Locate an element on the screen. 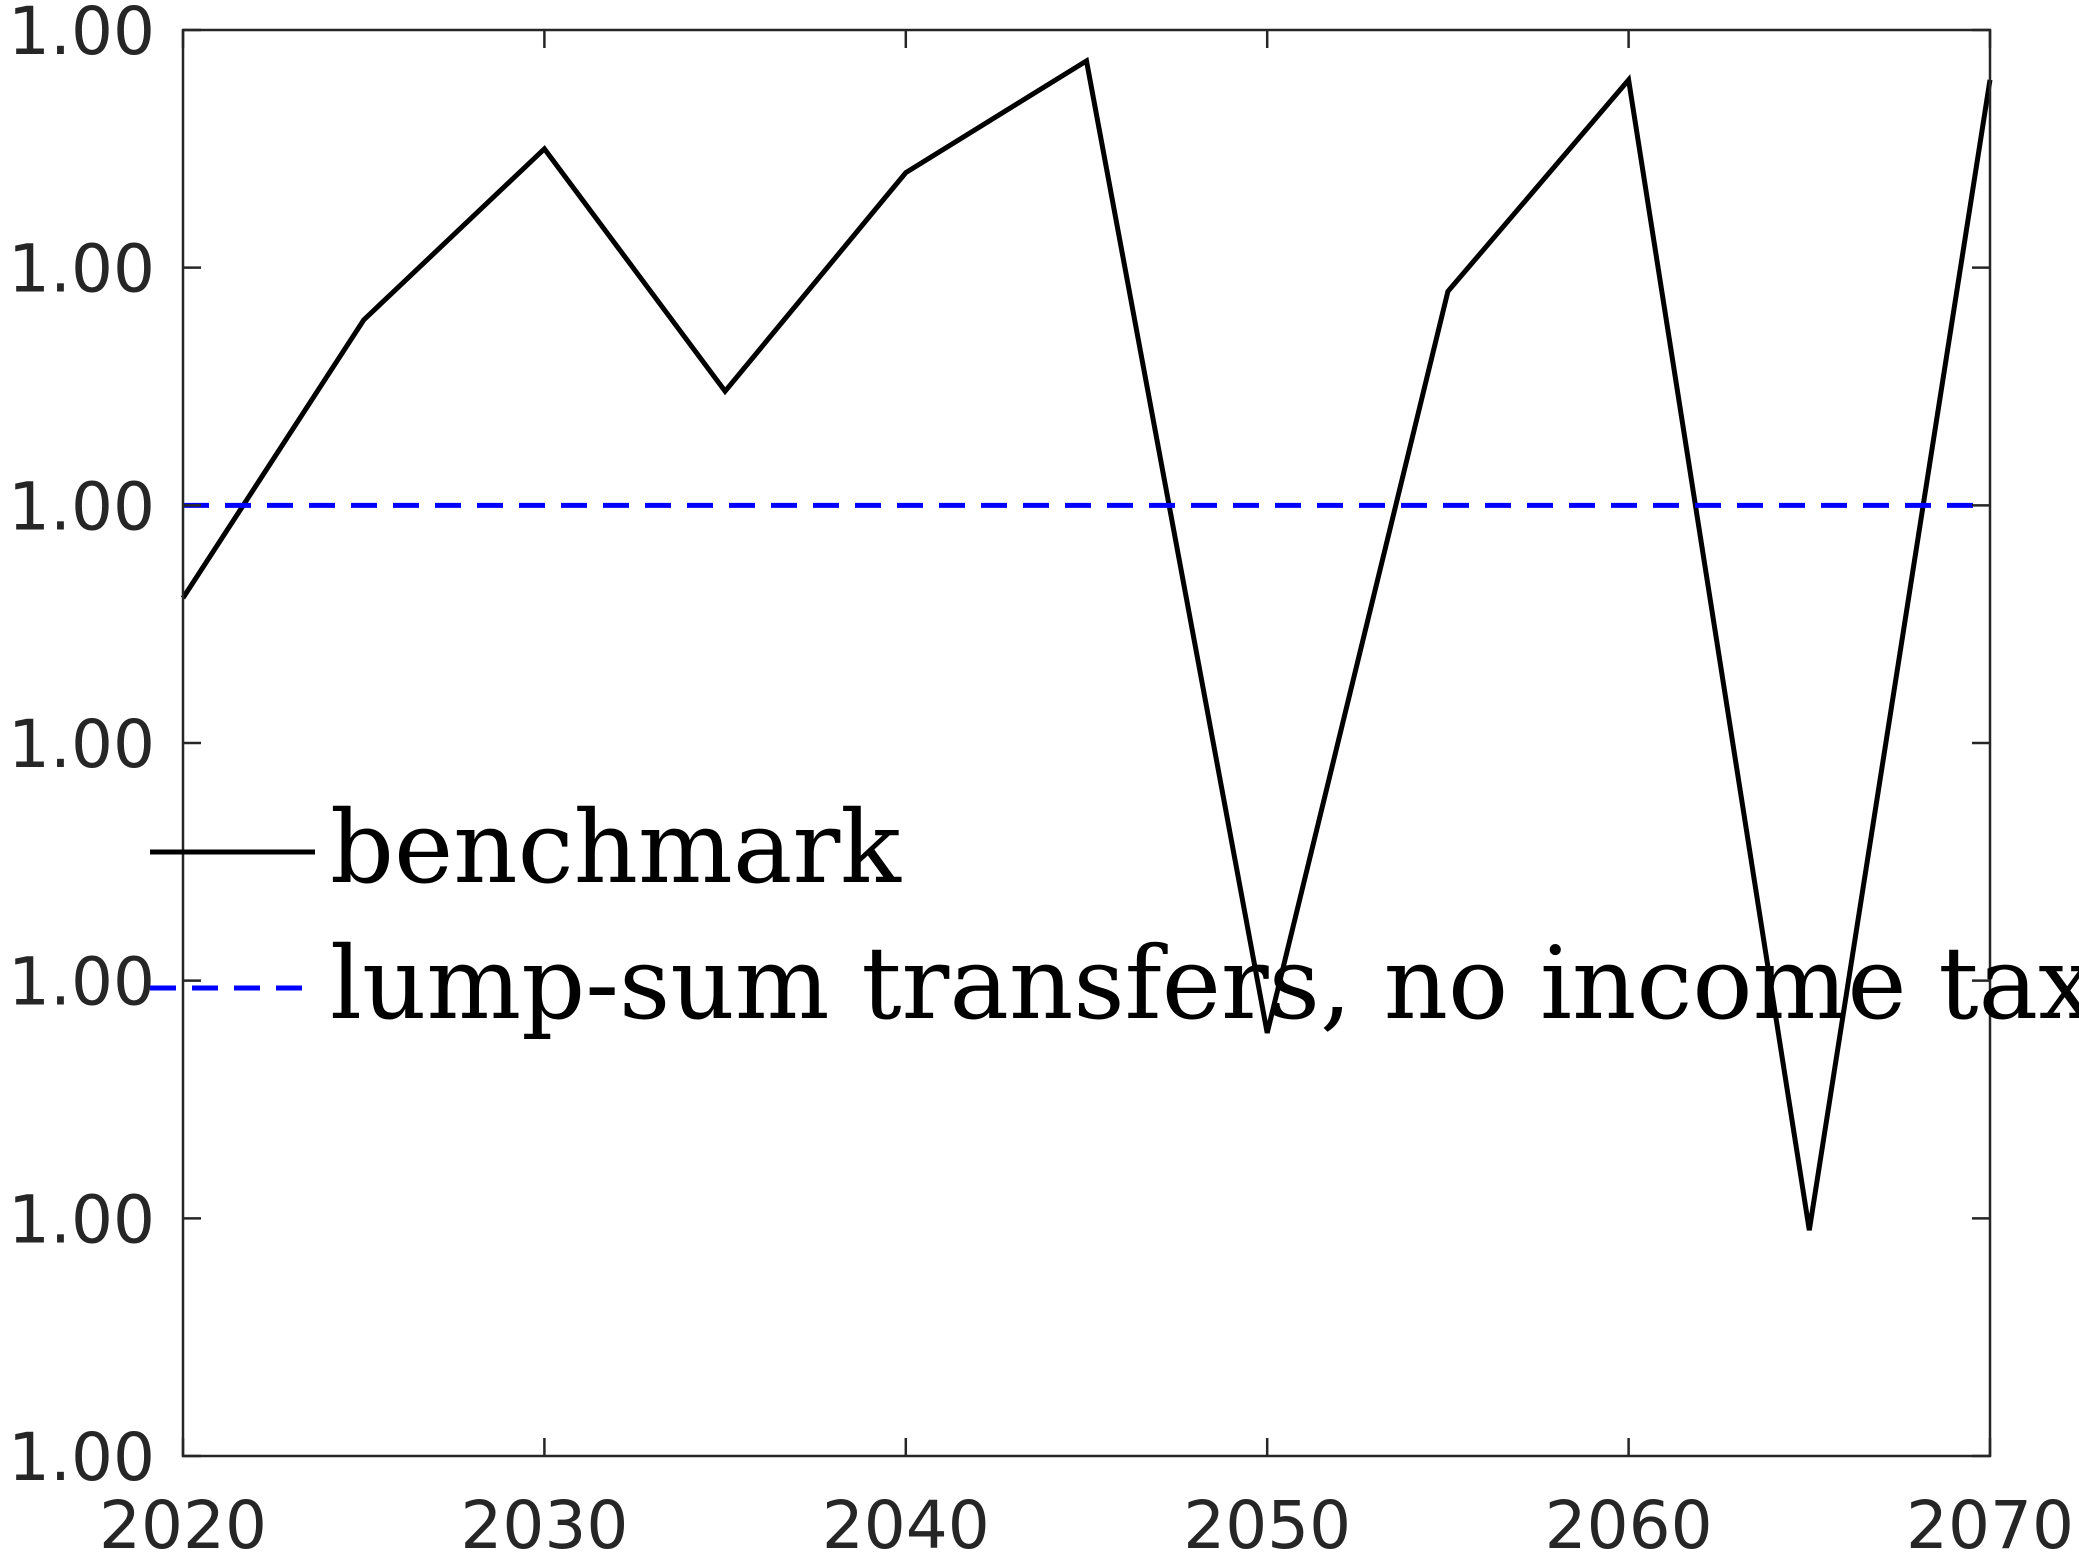 The height and width of the screenshot is (1554, 2079). x-tick-label: 2040 is located at coordinates (906, 1520).